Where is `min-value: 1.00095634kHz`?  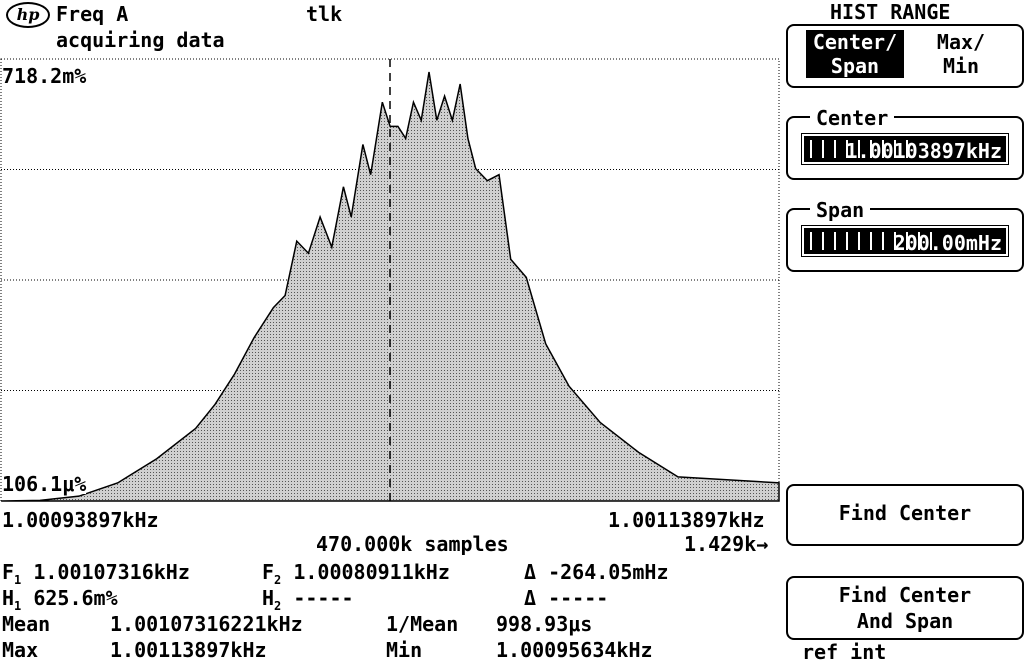 min-value: 1.00095634kHz is located at coordinates (574, 650).